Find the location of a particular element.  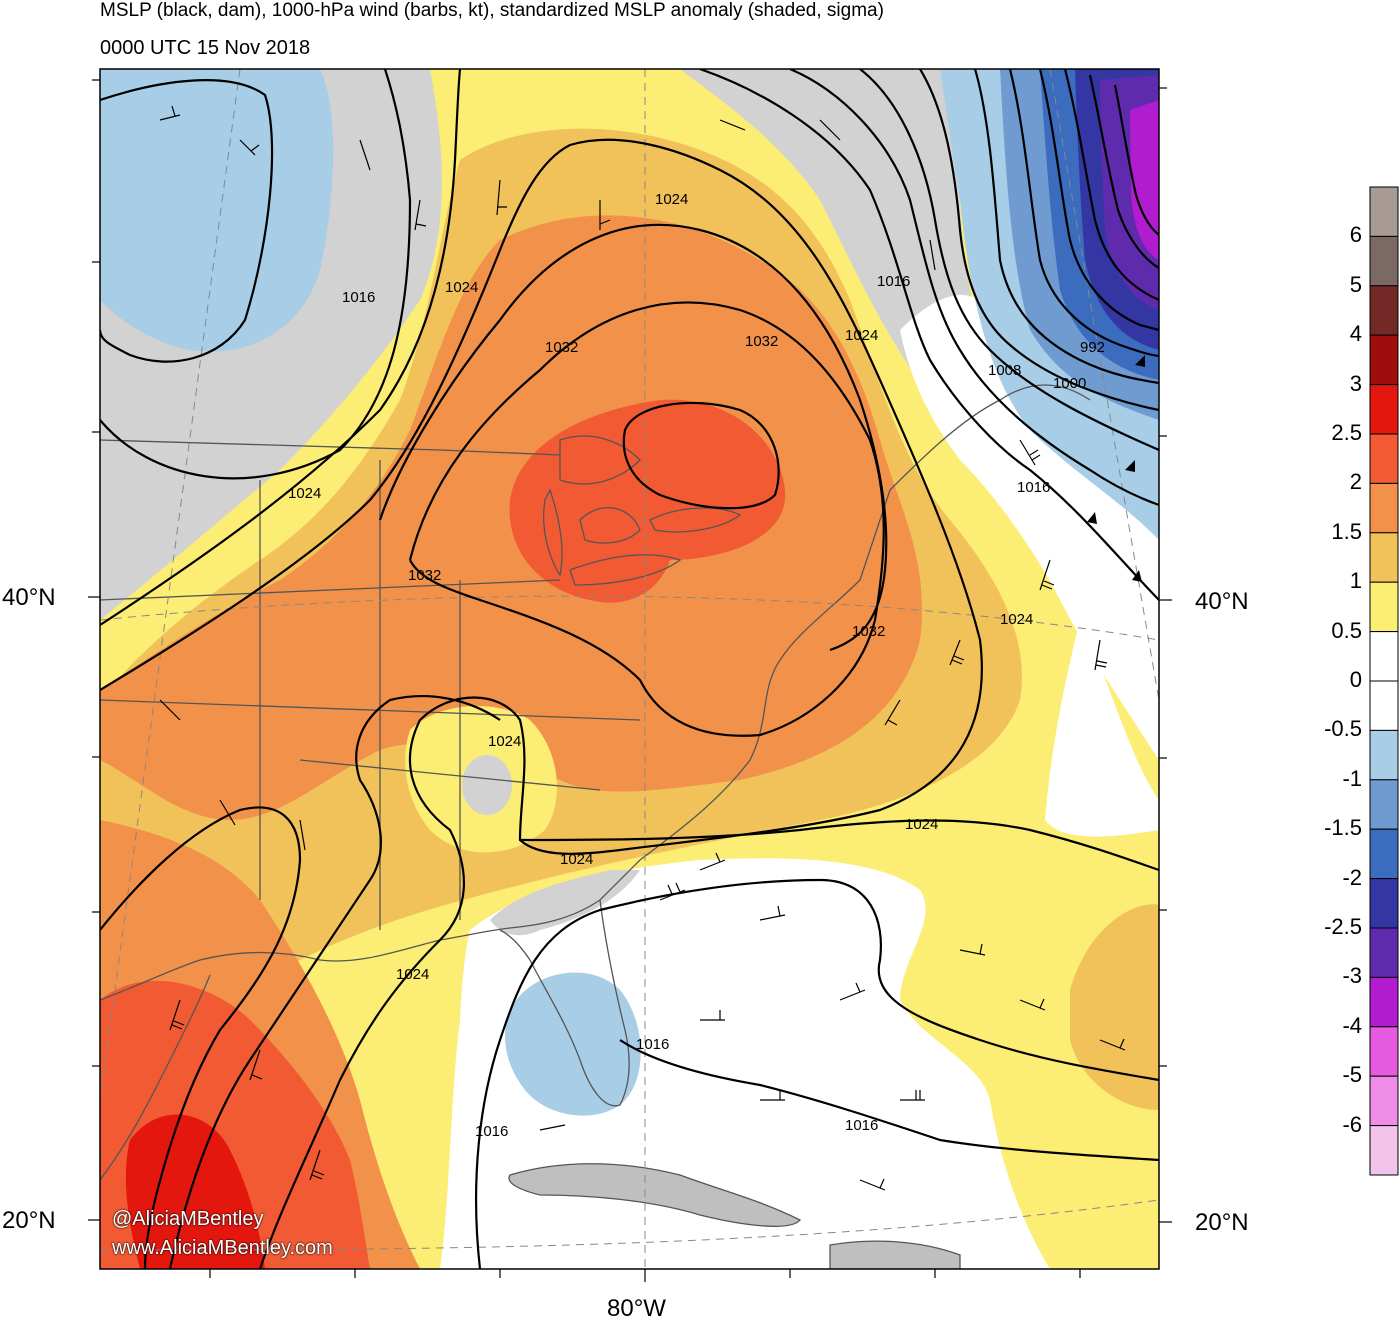

contour-1020-caribbean is located at coordinates (816, 1073).